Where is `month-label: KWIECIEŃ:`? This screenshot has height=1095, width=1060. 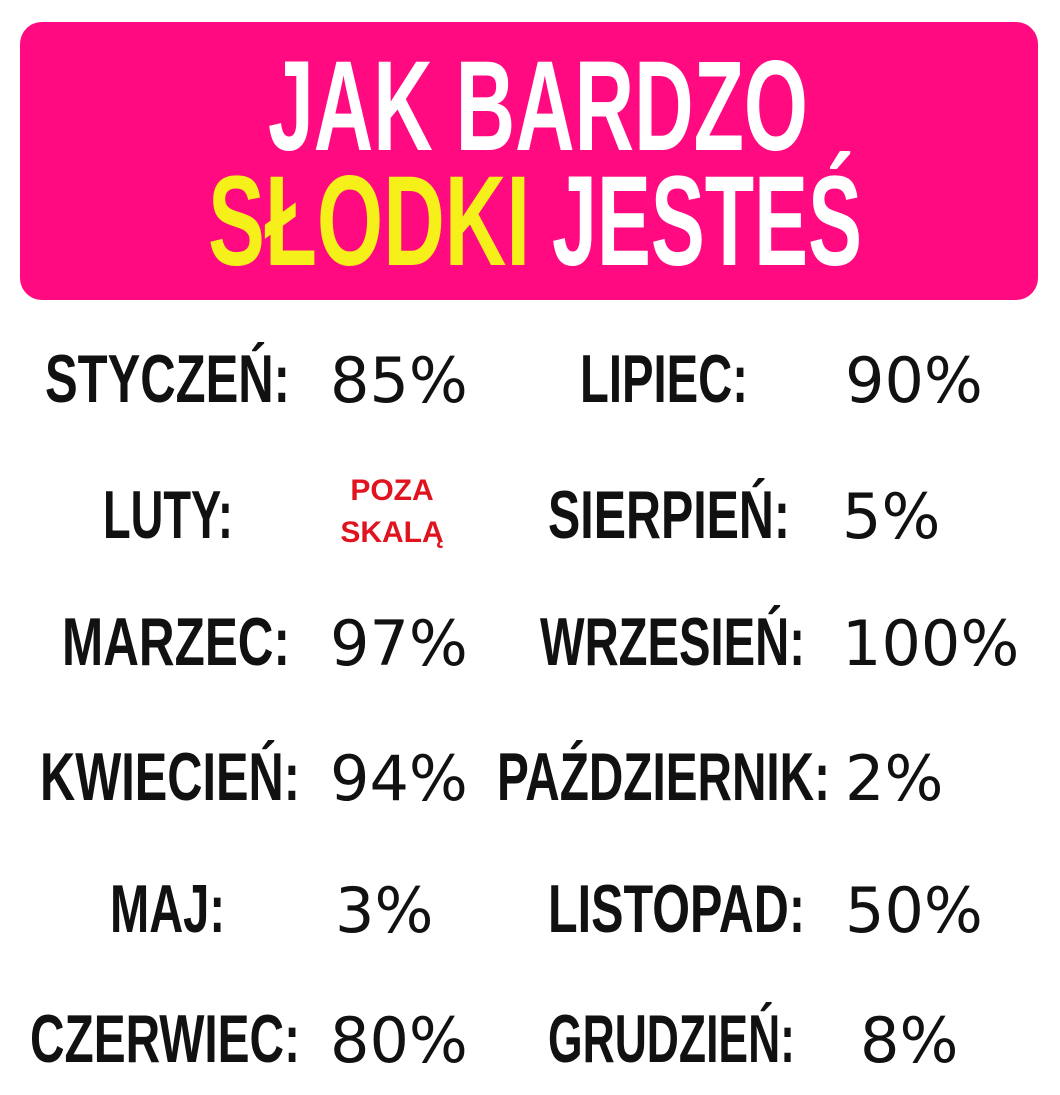 month-label: KWIECIEŃ: is located at coordinates (170, 777).